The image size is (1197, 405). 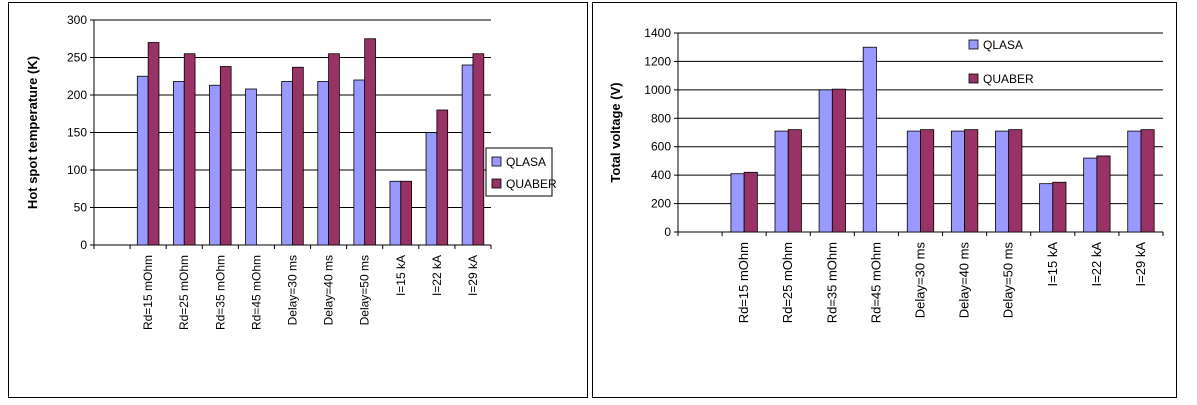 I want to click on y-axis-title: Total voltage (V), so click(x=615, y=132).